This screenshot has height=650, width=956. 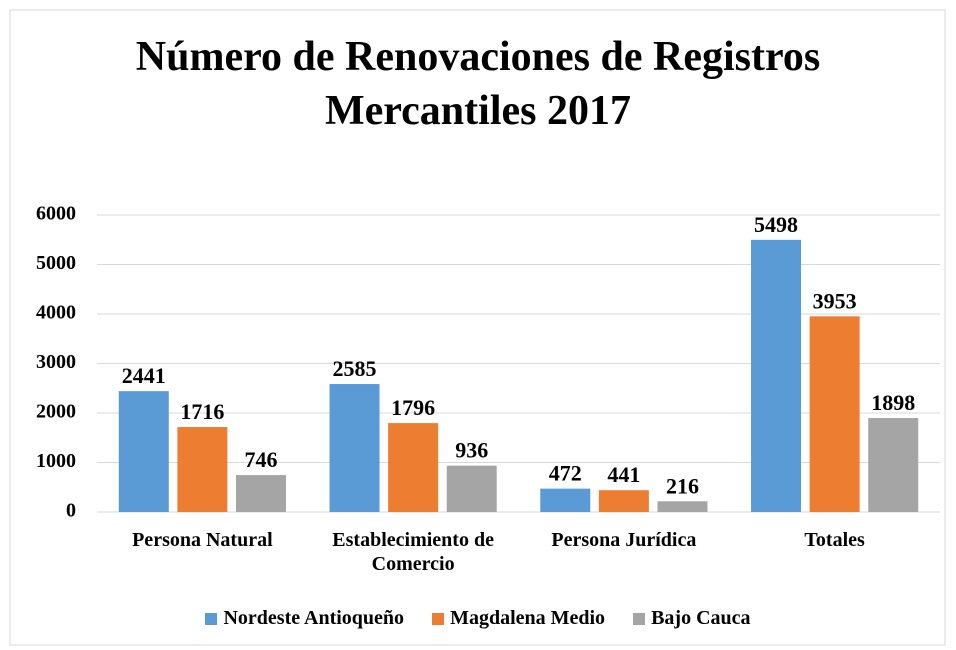 What do you see at coordinates (56, 313) in the screenshot?
I see `y-tick-label: 4000` at bounding box center [56, 313].